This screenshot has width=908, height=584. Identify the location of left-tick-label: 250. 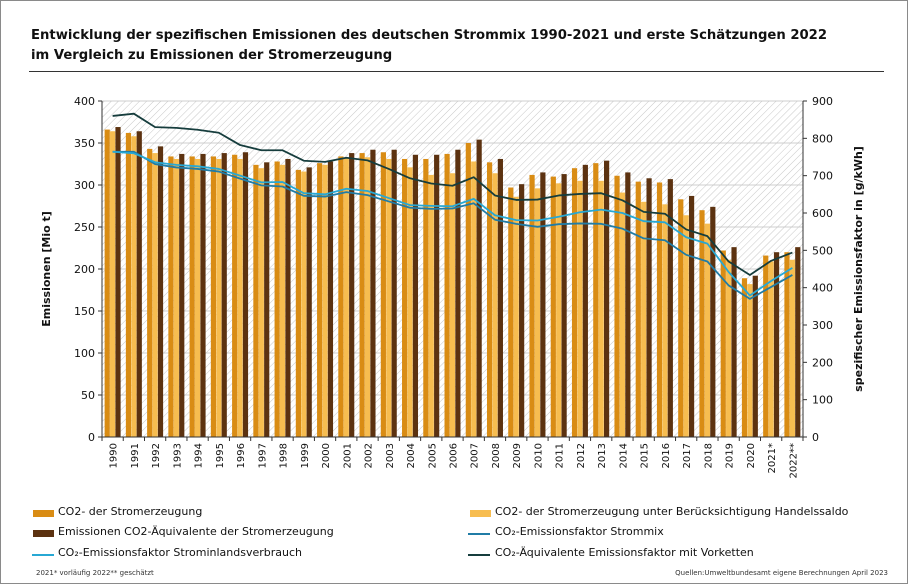
(84, 227).